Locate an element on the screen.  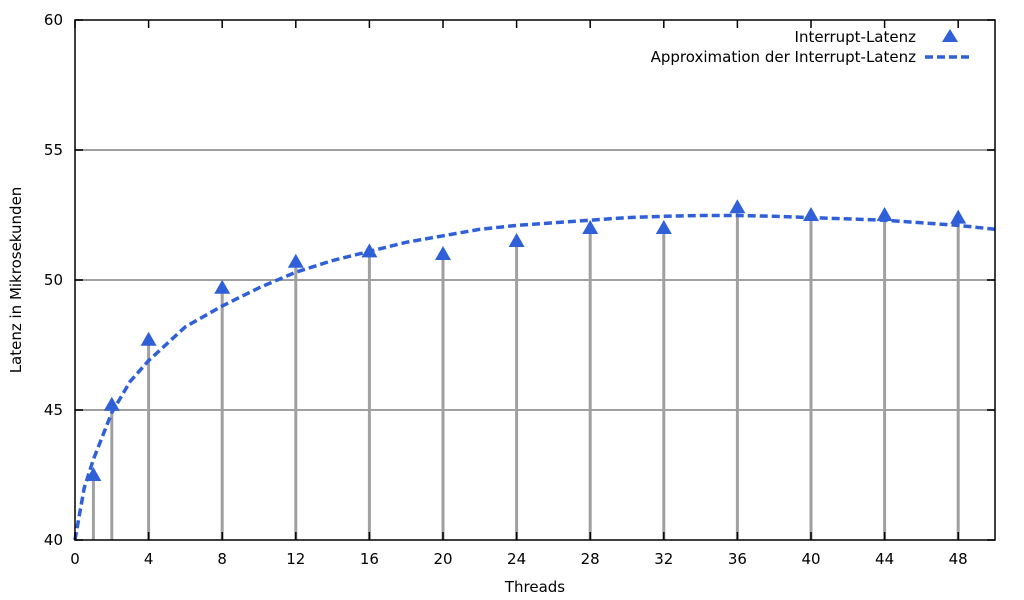
x-tick-label: 28 is located at coordinates (590, 559).